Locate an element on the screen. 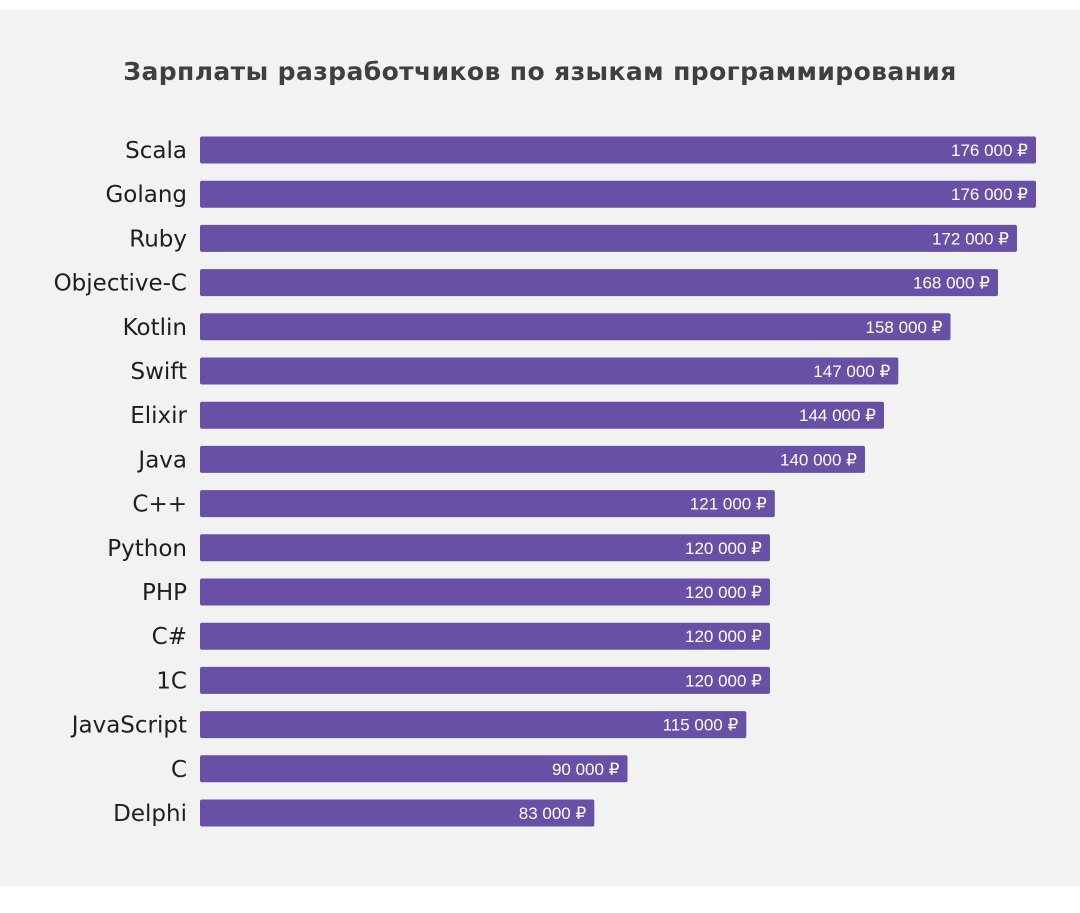 The width and height of the screenshot is (1080, 913). value-label: 147 000 ₽ is located at coordinates (851, 371).